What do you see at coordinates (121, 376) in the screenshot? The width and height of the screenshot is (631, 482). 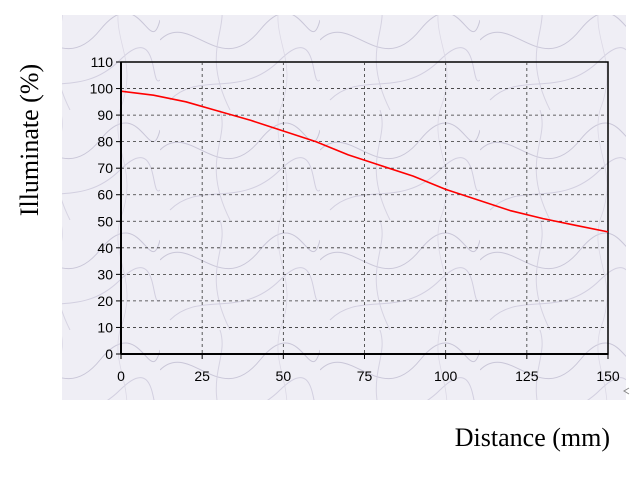 I see `x-tick-label: 0` at bounding box center [121, 376].